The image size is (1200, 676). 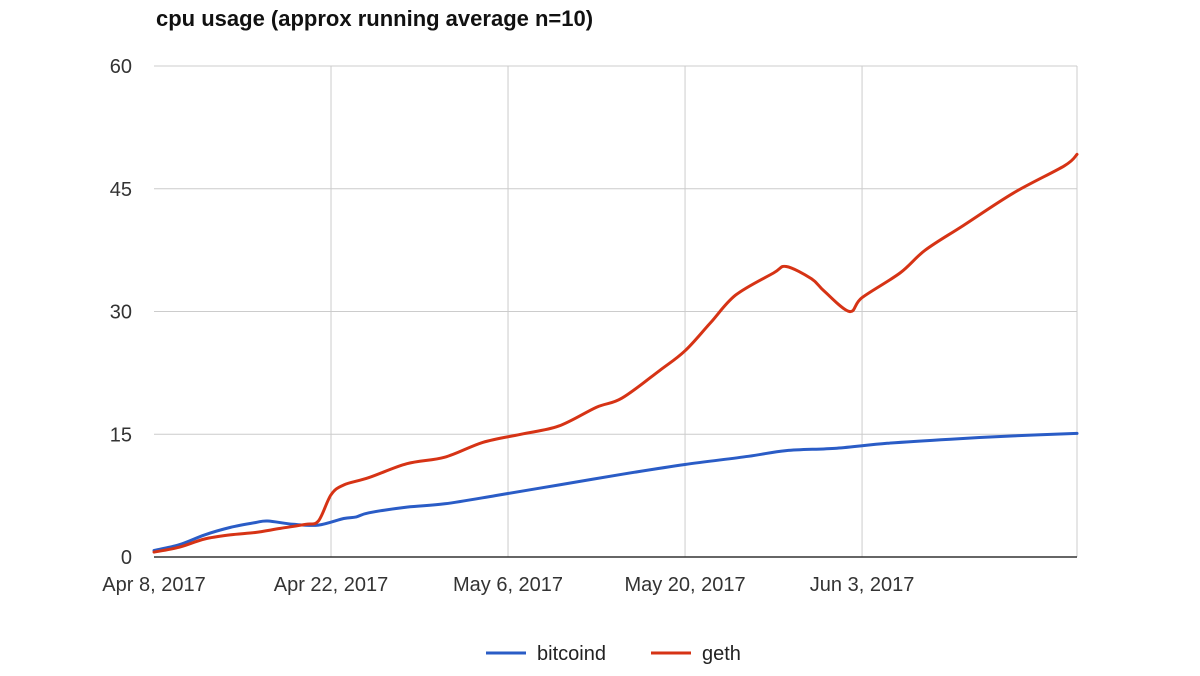 I want to click on y-axis-ticks: 0 15 30 45 60, so click(x=121, y=312).